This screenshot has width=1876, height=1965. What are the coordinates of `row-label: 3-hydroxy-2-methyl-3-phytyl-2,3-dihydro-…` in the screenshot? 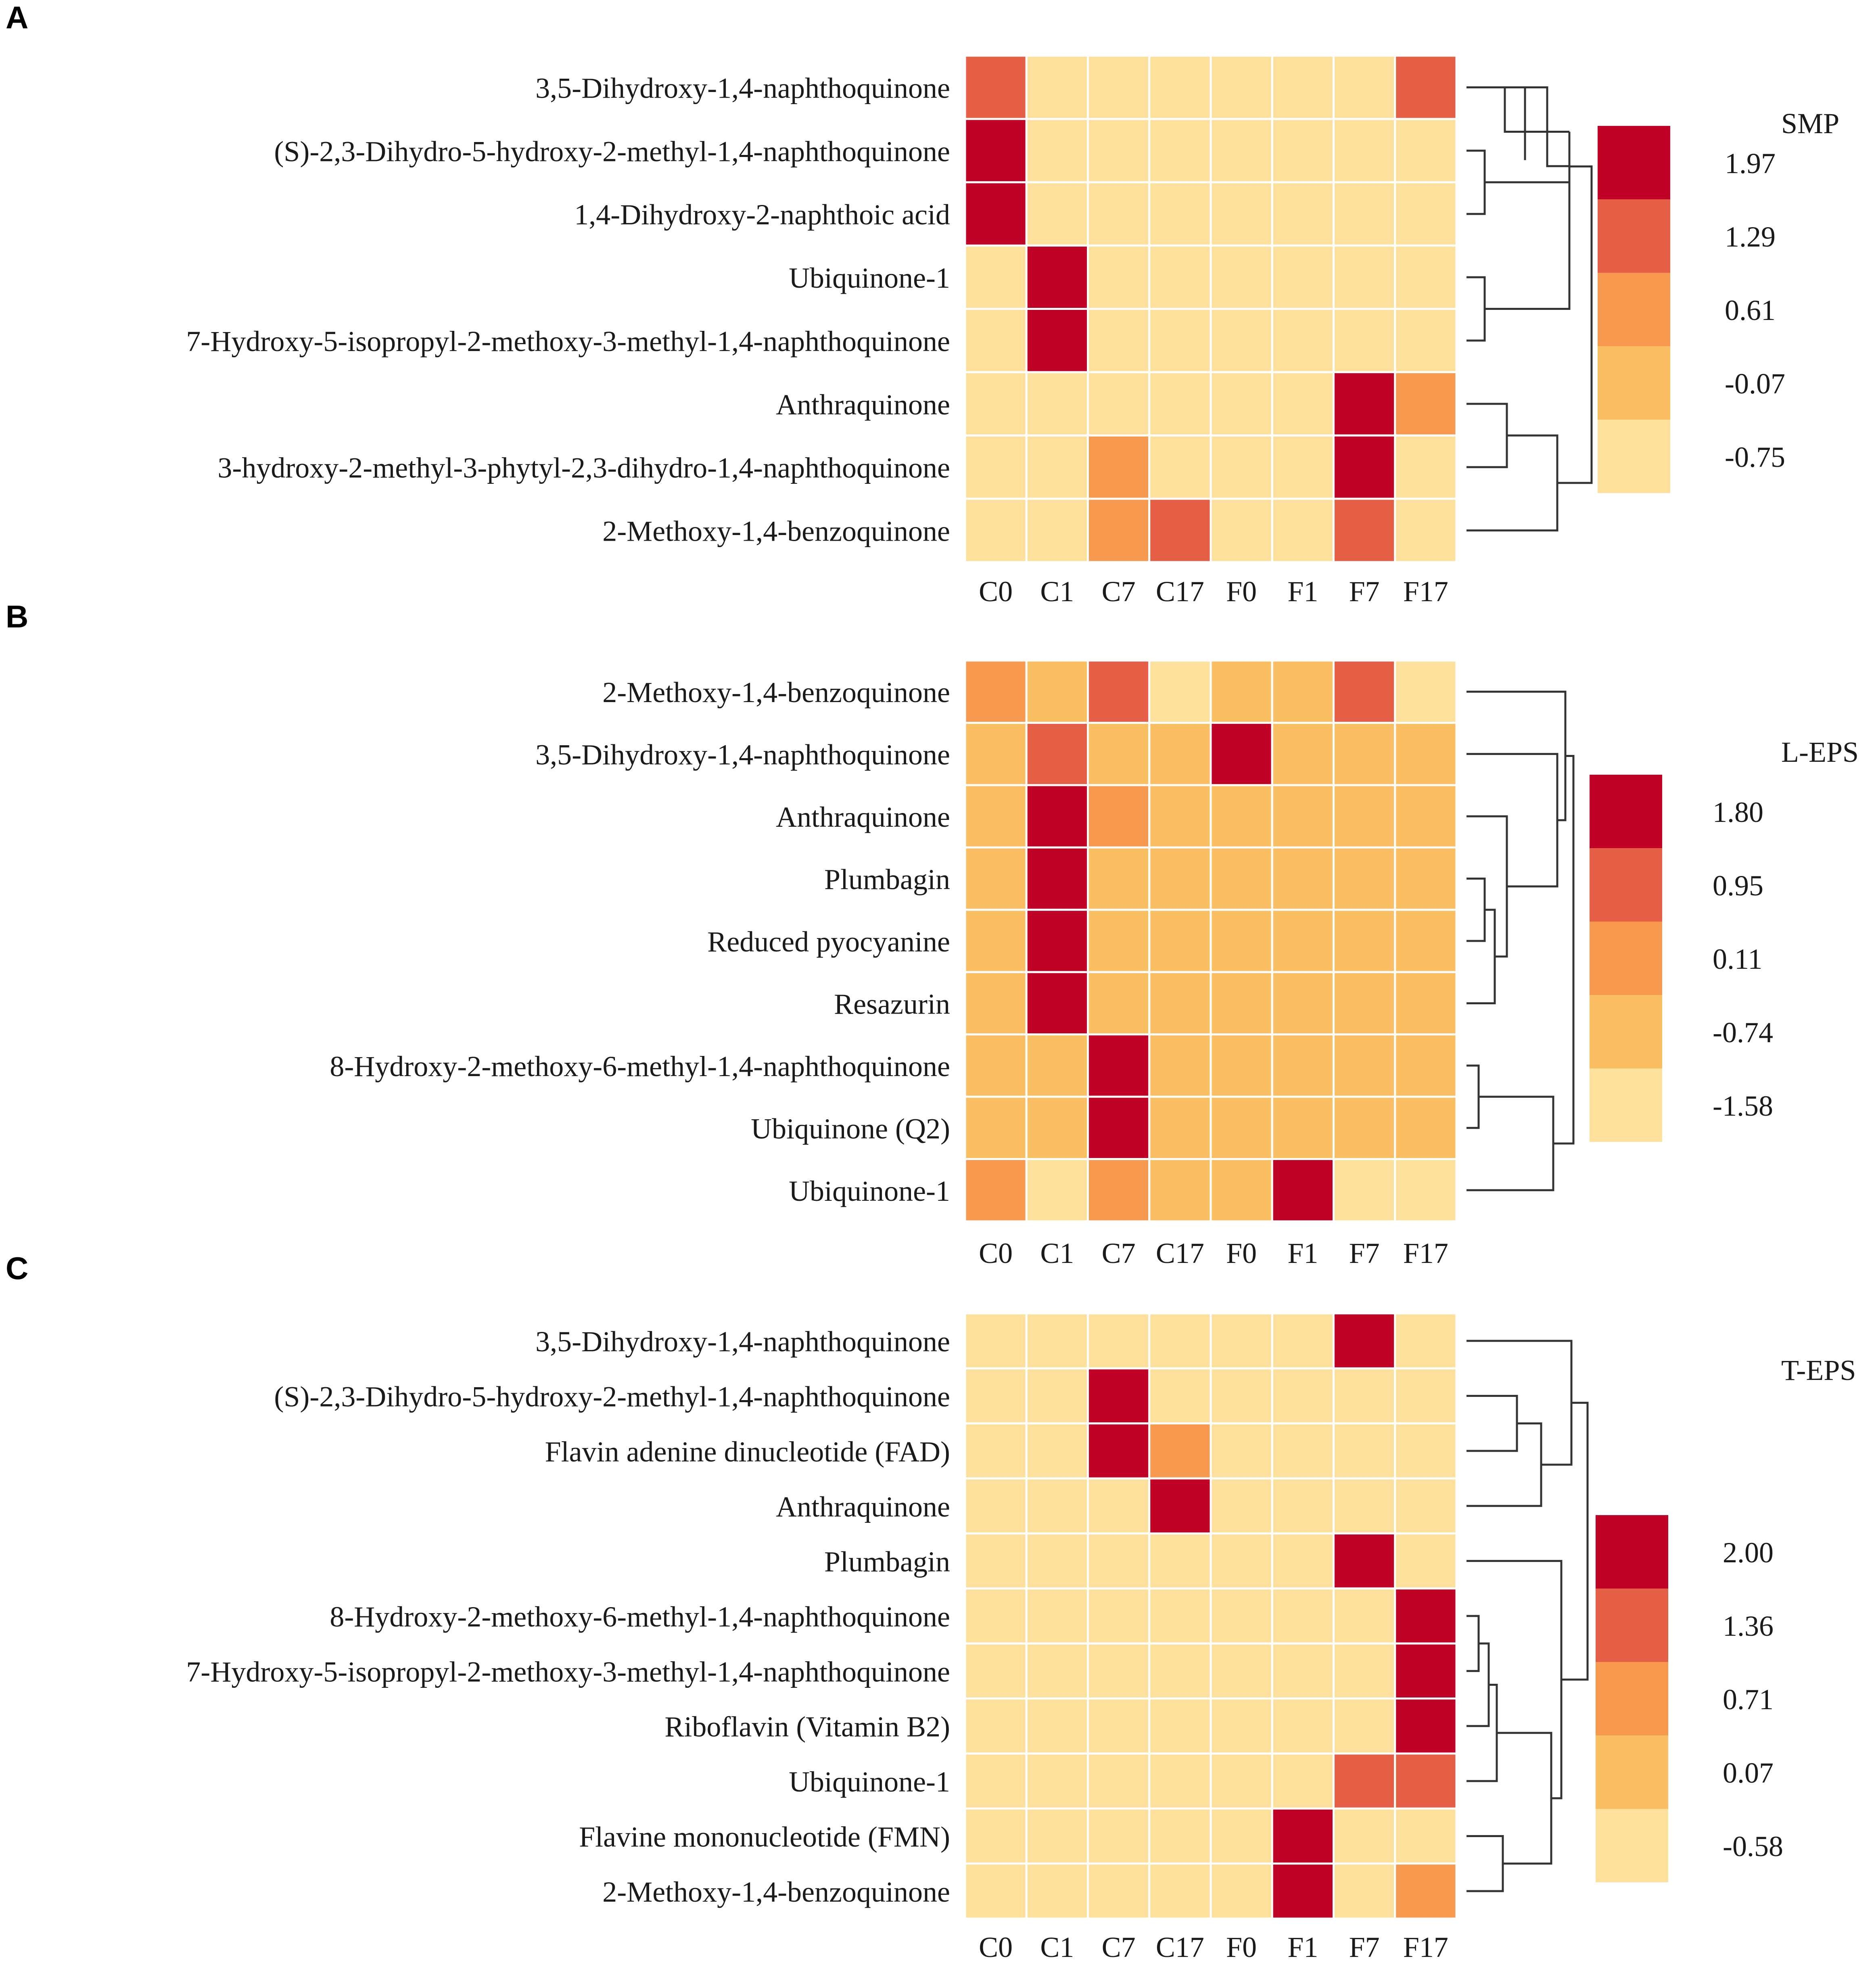 It's located at (583, 468).